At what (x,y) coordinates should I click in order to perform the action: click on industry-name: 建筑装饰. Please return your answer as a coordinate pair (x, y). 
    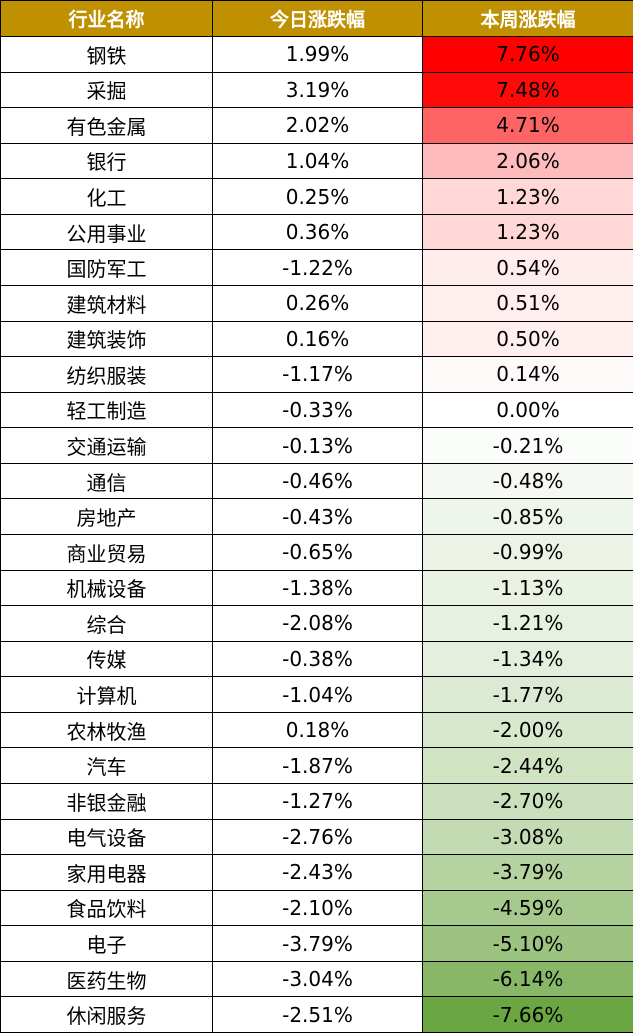
    Looking at the image, I should click on (107, 339).